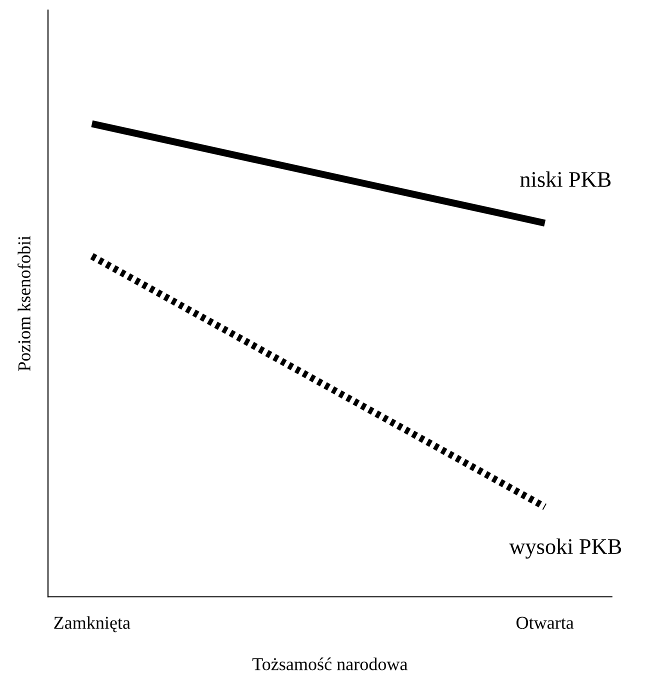  What do you see at coordinates (565, 179) in the screenshot?
I see `series-label: niski PKB` at bounding box center [565, 179].